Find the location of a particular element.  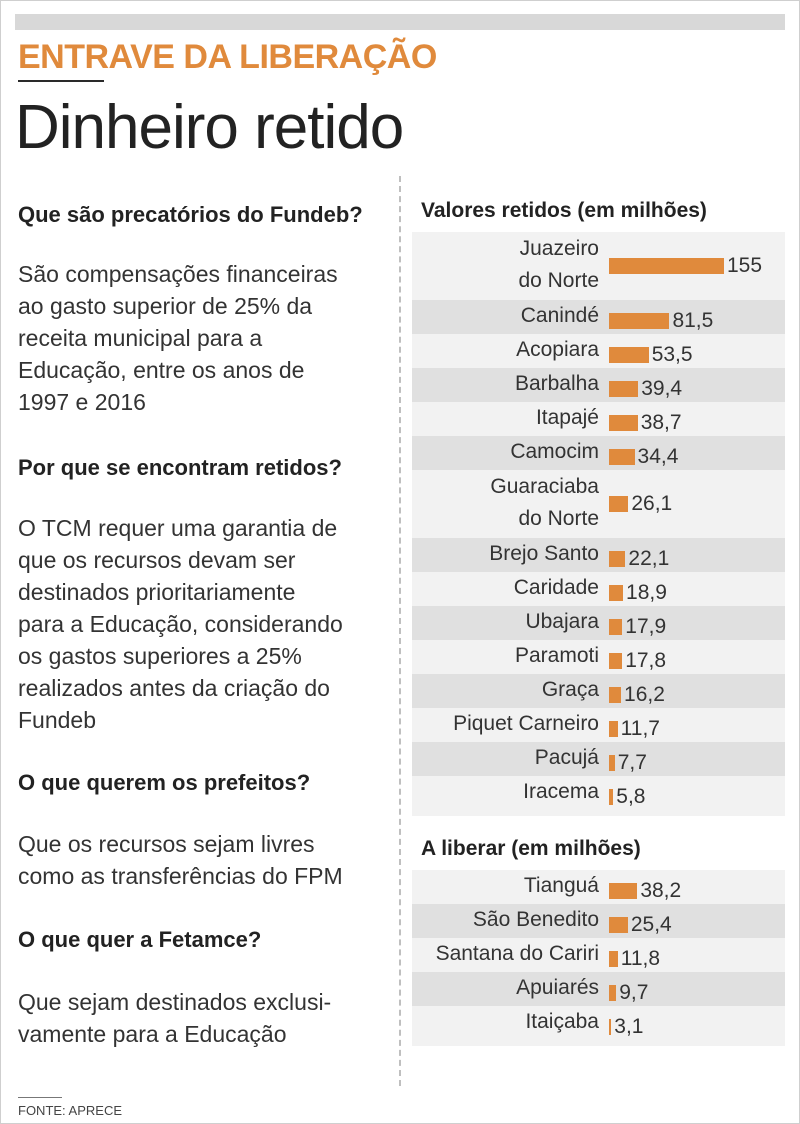

value-label: 38,7 is located at coordinates (661, 422).